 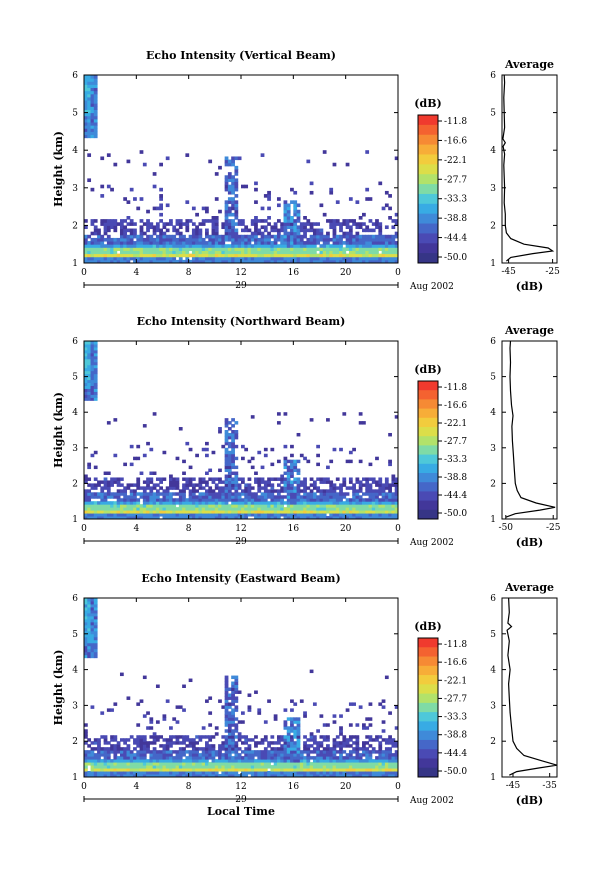 I want to click on average-y-tick-label: 1, so click(x=493, y=778).